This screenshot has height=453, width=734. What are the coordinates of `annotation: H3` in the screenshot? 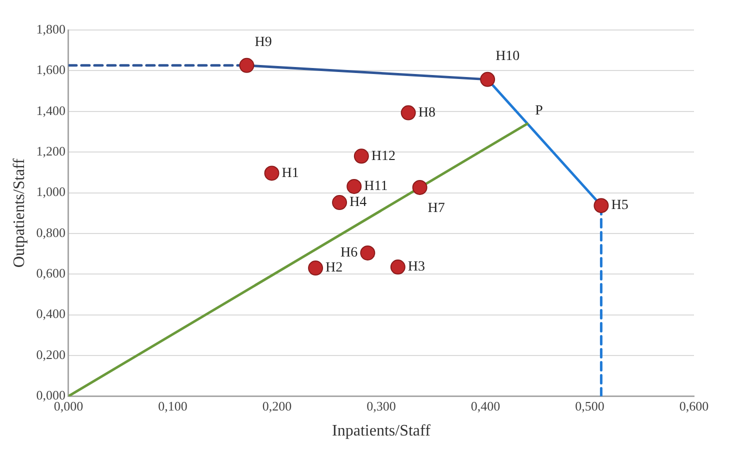 It's located at (417, 267).